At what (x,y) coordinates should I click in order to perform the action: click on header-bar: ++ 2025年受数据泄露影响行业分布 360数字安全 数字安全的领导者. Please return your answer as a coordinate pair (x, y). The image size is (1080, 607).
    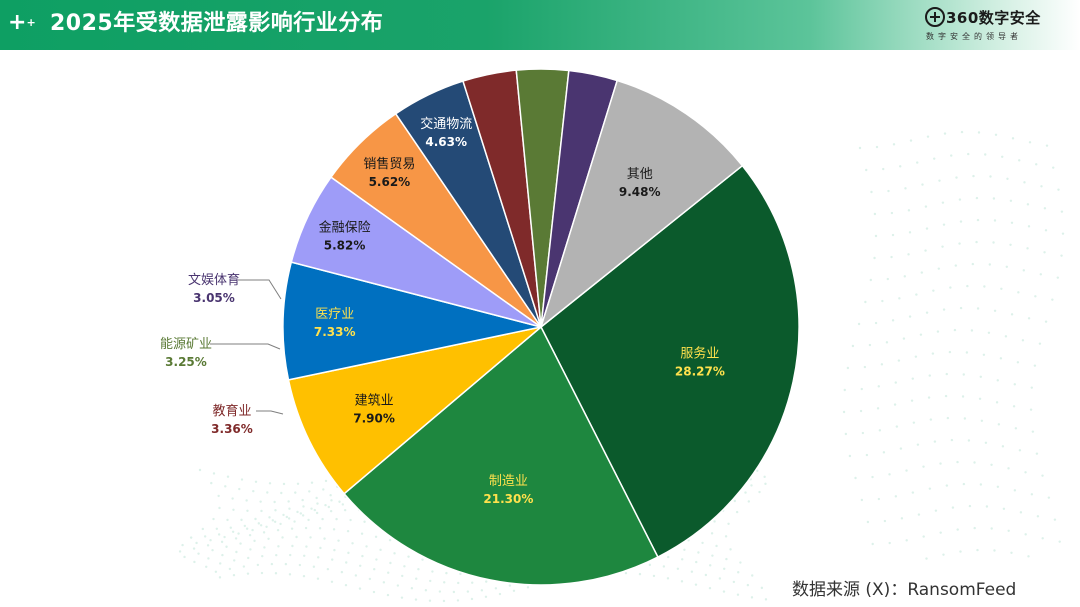
    Looking at the image, I should click on (540, 25).